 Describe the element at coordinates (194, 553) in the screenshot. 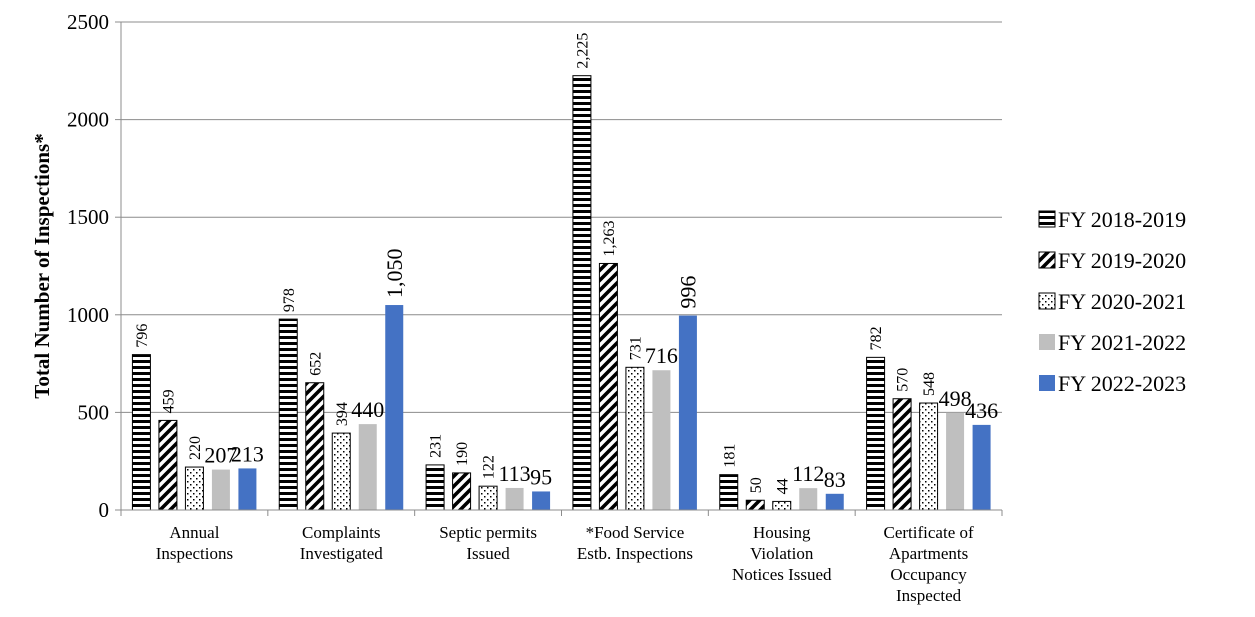

I see `x-tick-label: Inspections` at that location.